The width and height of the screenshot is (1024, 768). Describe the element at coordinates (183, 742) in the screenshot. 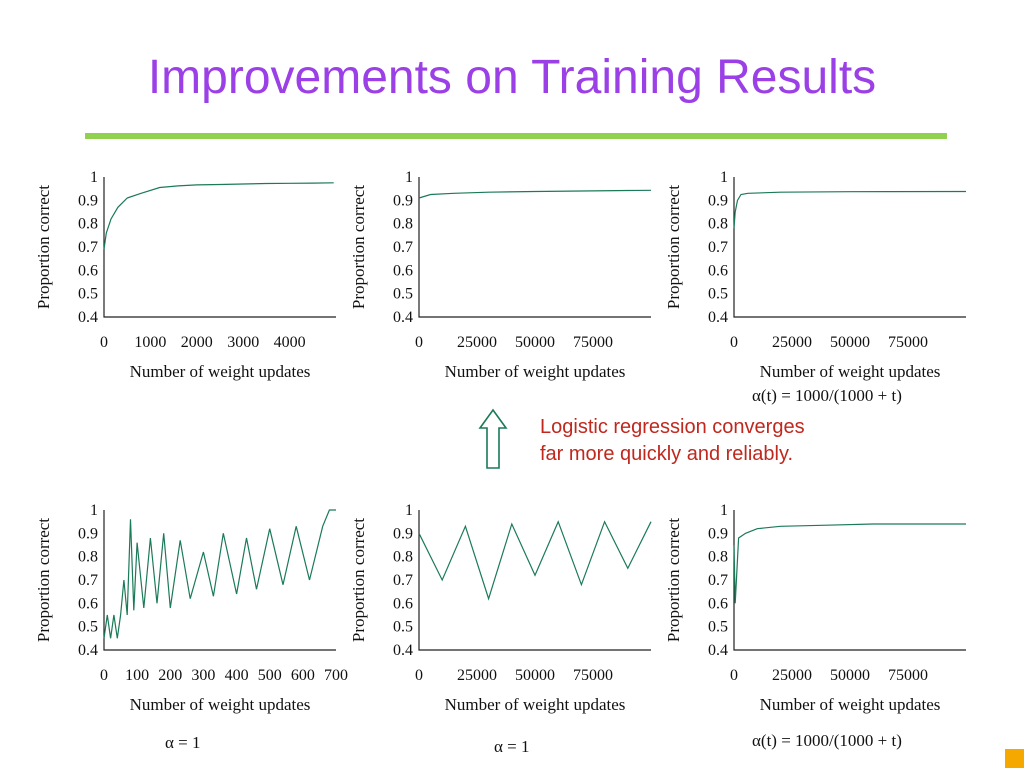

I see `formula-bottom-left: α = 1` at that location.